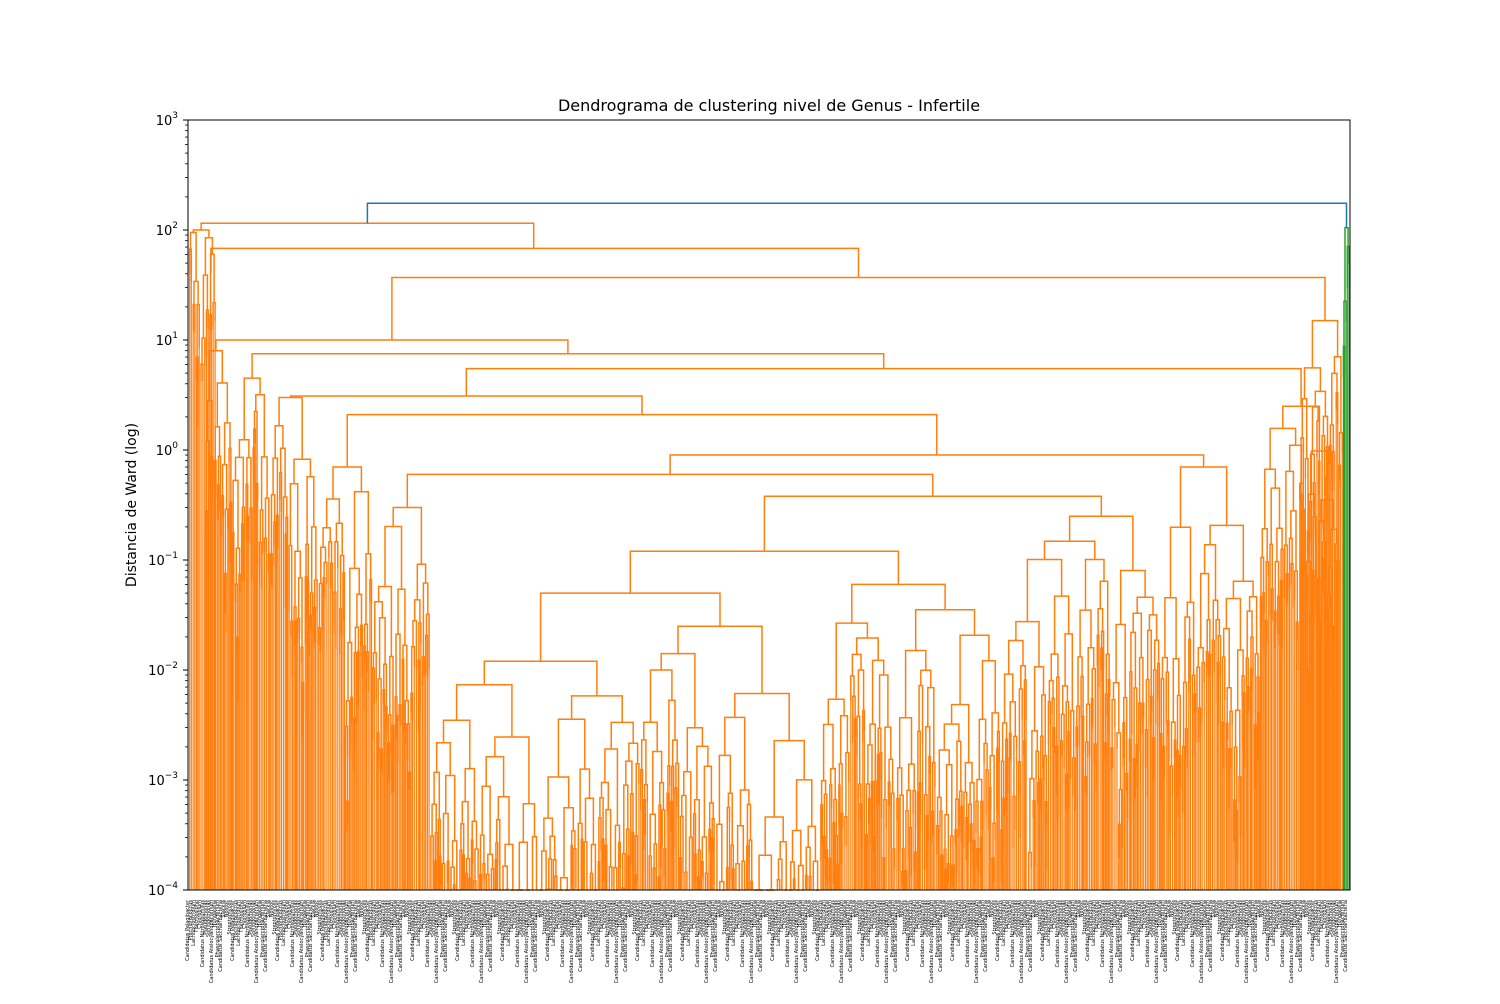 This screenshot has width=1500, height=1004. What do you see at coordinates (857, 908) in the screenshot?
I see `x-tick-label: Nostoc` at bounding box center [857, 908].